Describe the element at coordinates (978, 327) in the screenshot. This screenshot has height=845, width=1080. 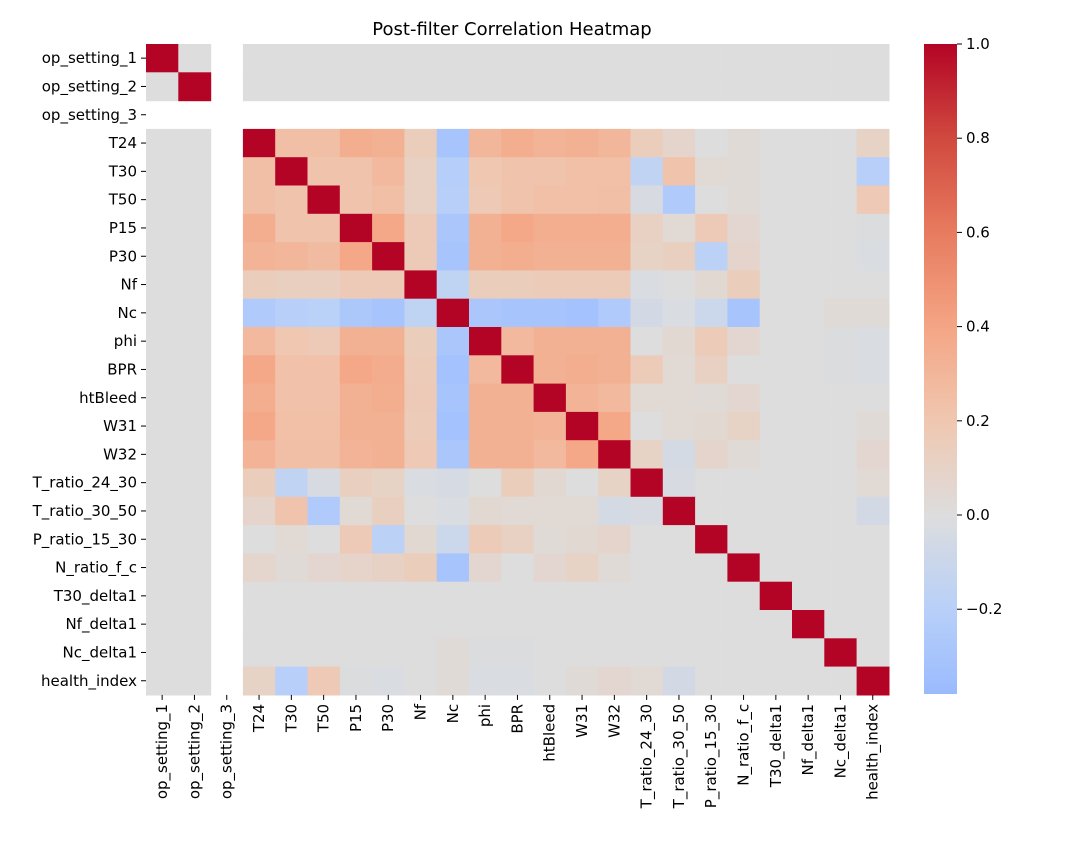
I see `colorbar-tick-label: 0.4` at that location.